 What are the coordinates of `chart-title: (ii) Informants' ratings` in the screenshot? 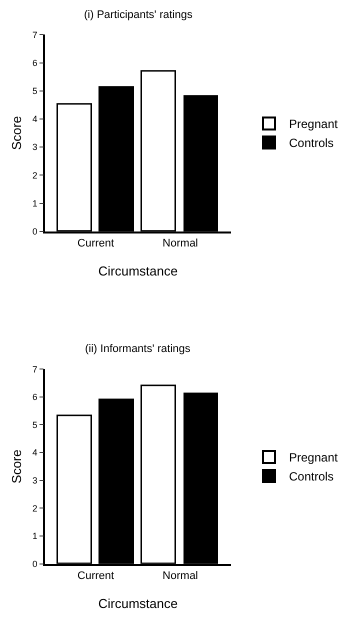 It's located at (138, 349).